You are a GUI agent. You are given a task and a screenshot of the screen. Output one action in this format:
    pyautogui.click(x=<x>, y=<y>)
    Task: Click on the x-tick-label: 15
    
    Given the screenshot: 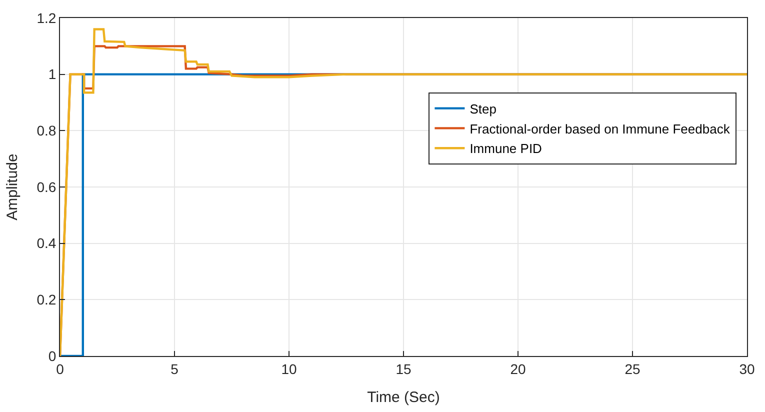 What is the action you would take?
    pyautogui.click(x=404, y=368)
    